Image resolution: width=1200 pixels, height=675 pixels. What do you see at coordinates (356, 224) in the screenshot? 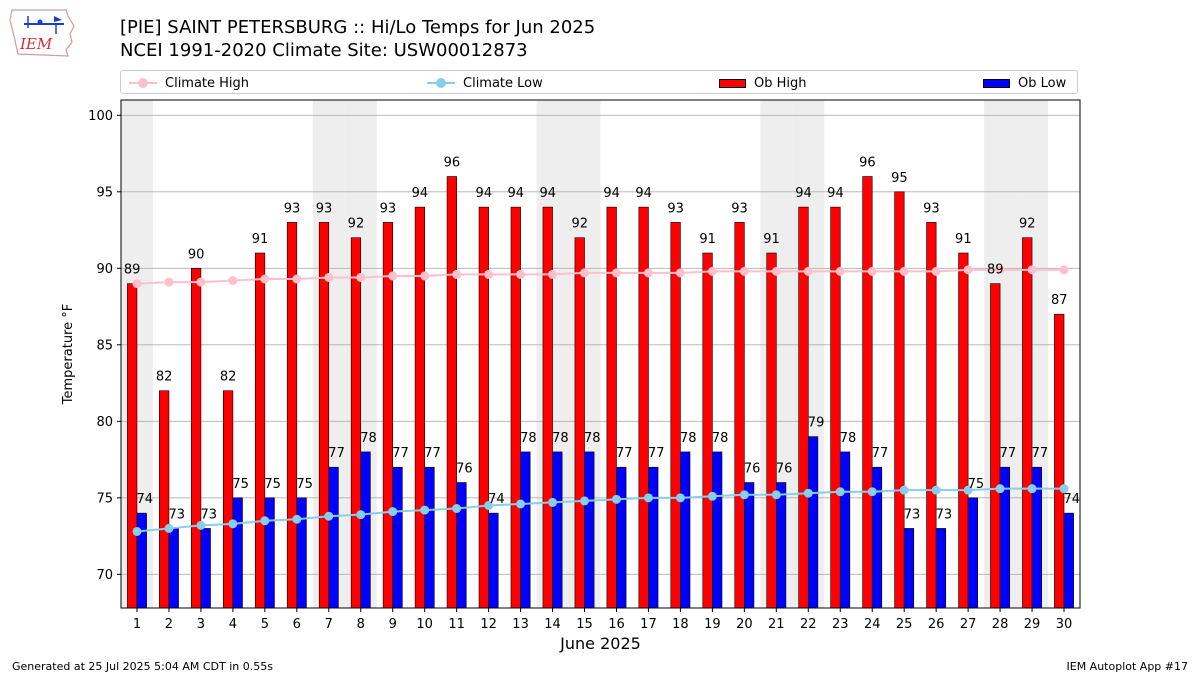
I see `data-label-ob-high-8: 92` at bounding box center [356, 224].